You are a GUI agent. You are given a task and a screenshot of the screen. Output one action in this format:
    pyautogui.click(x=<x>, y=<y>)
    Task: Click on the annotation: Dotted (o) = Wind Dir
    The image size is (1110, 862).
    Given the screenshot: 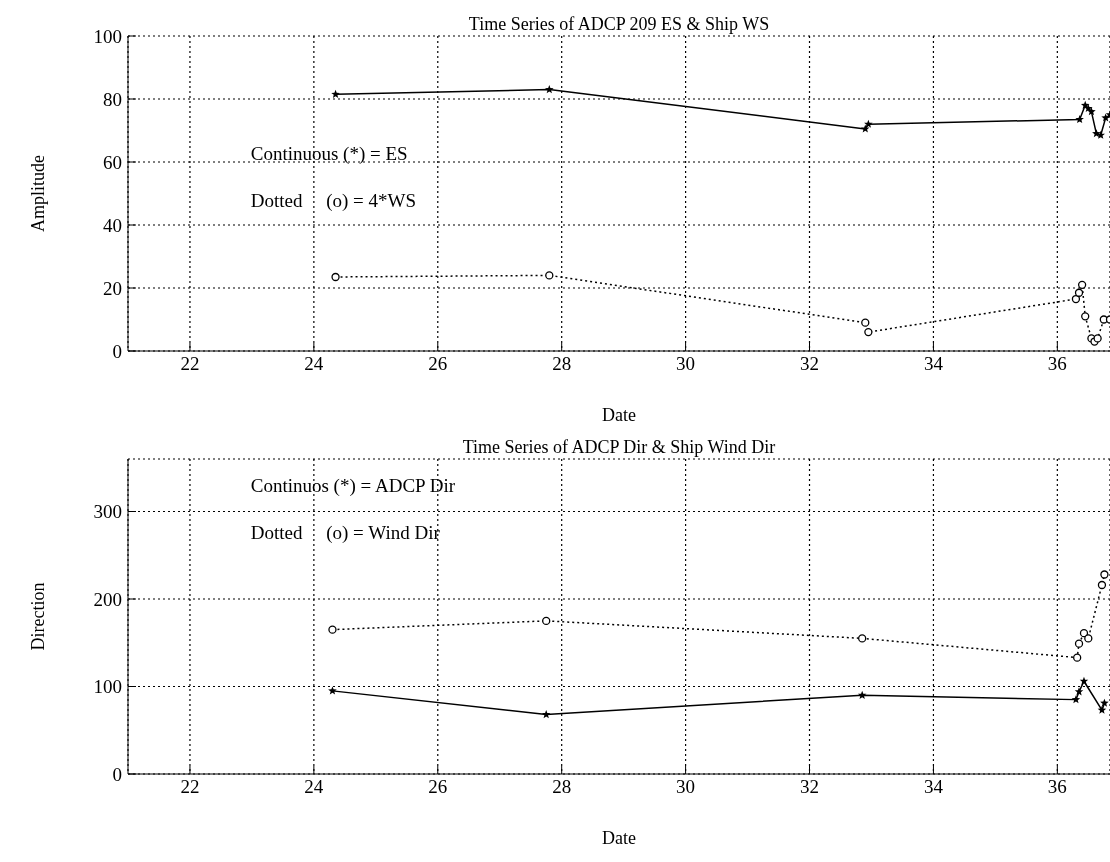 What is the action you would take?
    pyautogui.click(x=345, y=533)
    